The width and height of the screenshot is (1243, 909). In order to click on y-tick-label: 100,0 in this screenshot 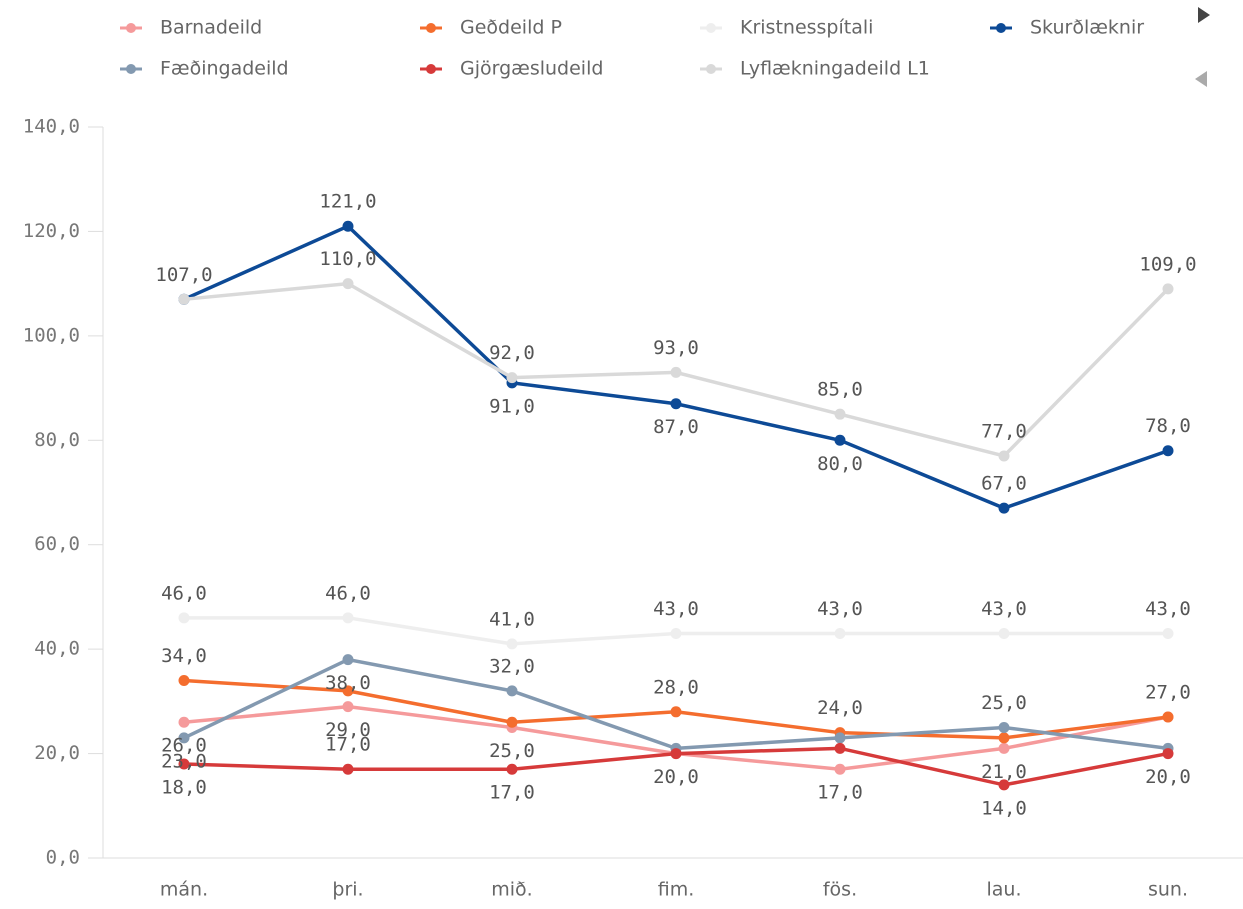, I will do `click(51, 335)`.